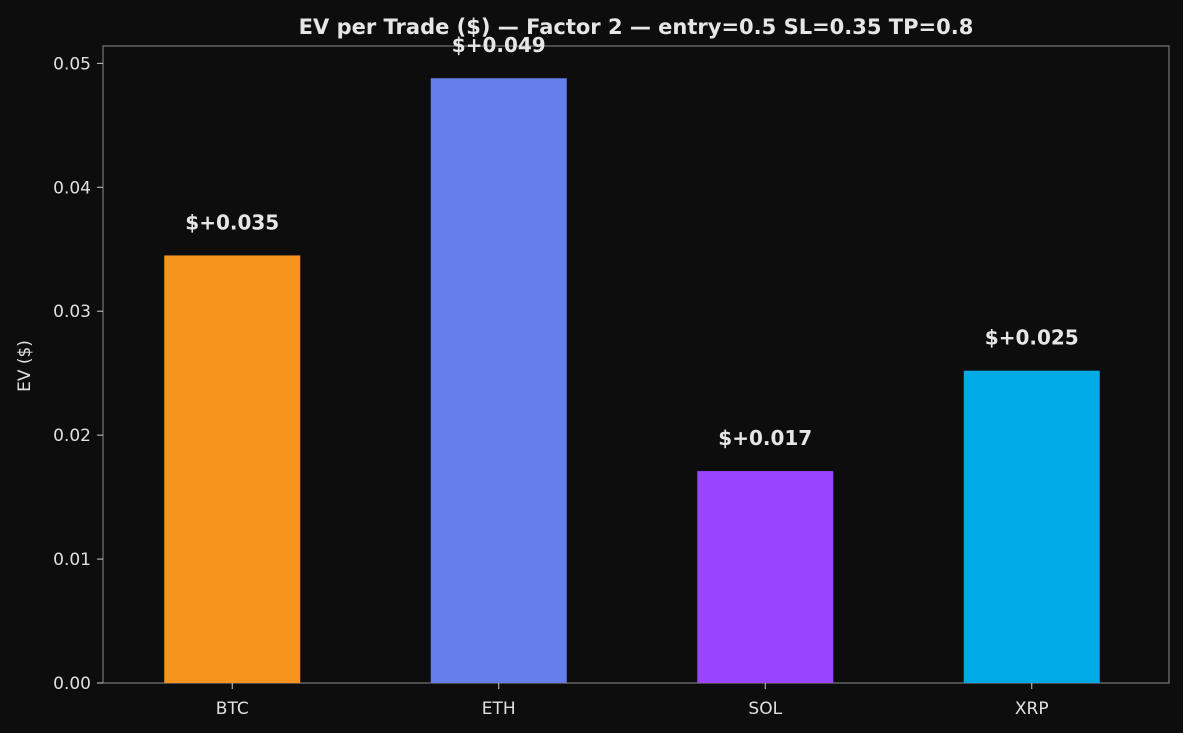  Describe the element at coordinates (1032, 338) in the screenshot. I see `data-label: $+0.025` at that location.